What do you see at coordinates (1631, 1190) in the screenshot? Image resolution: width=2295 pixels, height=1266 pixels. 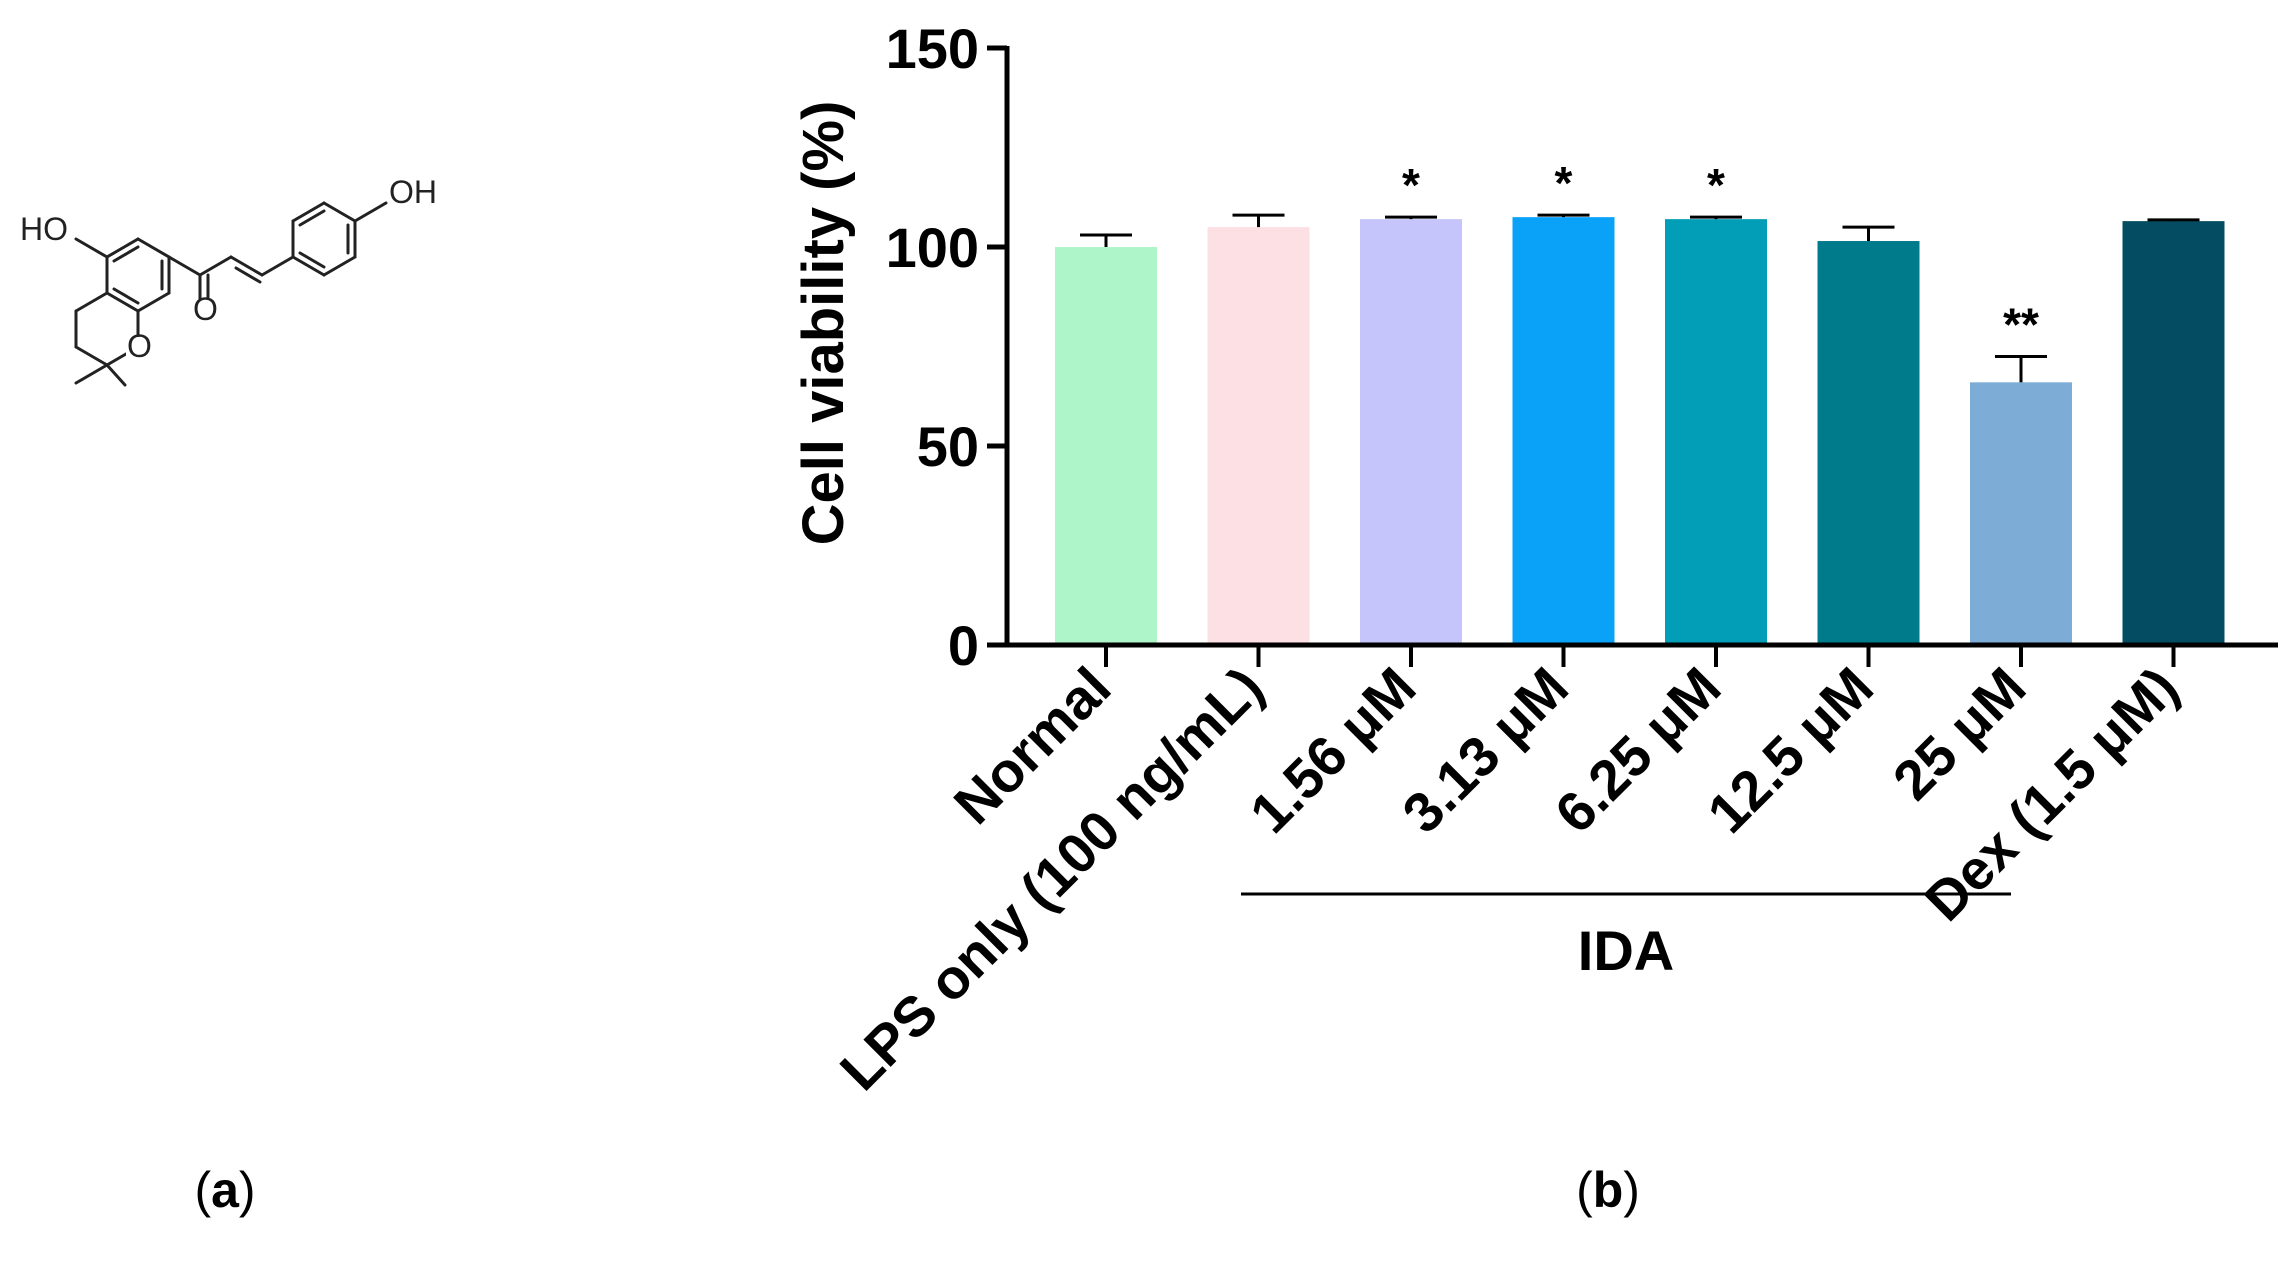 I see `panel-b-close-paren: )` at bounding box center [1631, 1190].